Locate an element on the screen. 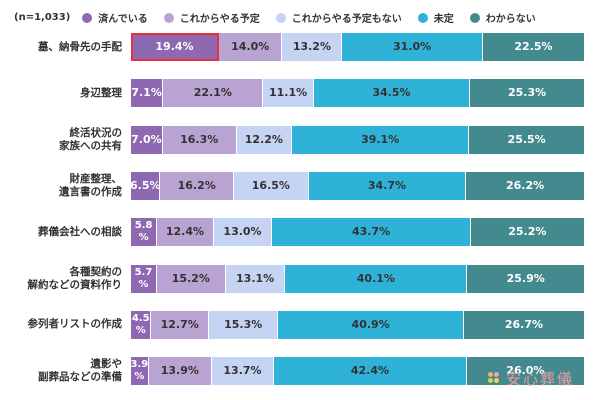  bar-segment: 6.5% is located at coordinates (146, 185).